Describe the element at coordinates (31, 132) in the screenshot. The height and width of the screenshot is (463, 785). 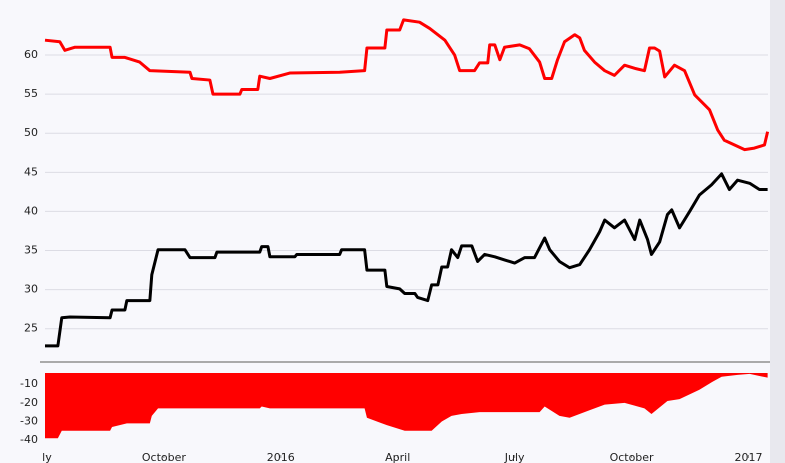
I see `y-tick-label: 50` at that location.